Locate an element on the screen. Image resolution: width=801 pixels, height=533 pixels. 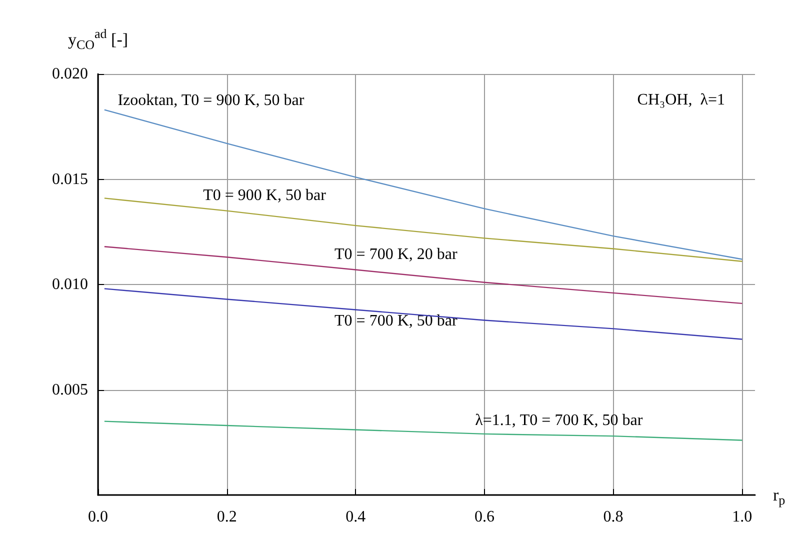
series-label: T0 = 700 K, 20 bar is located at coordinates (396, 255).